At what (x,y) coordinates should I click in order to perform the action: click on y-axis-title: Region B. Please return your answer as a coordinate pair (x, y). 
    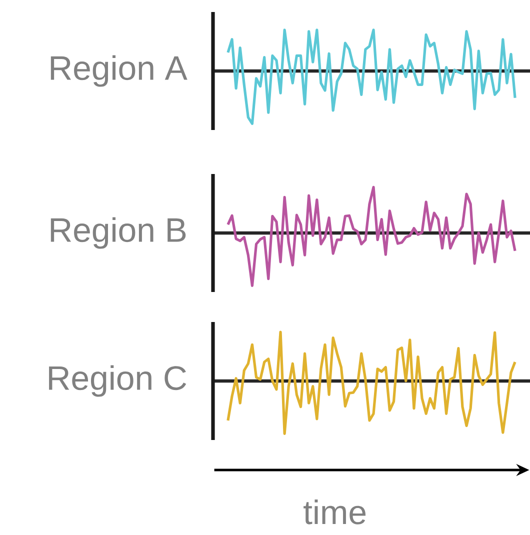
    Looking at the image, I should click on (118, 233).